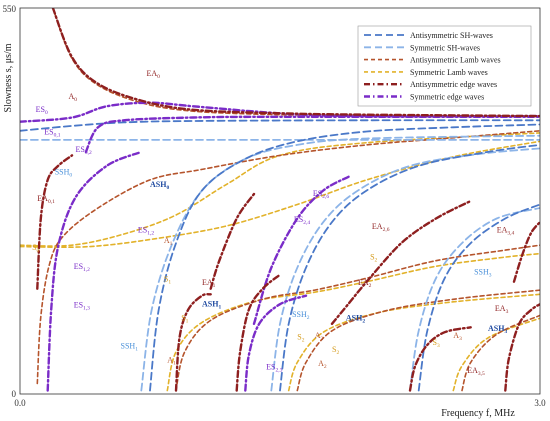  Describe the element at coordinates (373, 257) in the screenshot. I see `curve-label-23: S2` at that location.